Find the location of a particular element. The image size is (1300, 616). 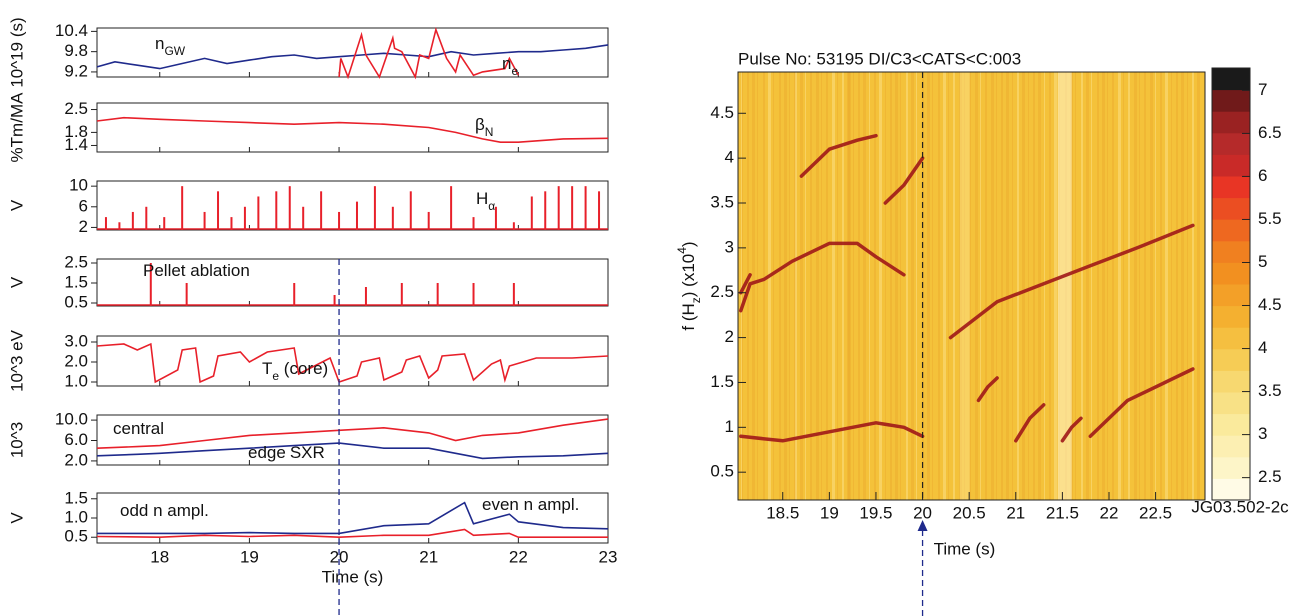

y-axis-label: 10^19 (s) is located at coordinates (16, 52).